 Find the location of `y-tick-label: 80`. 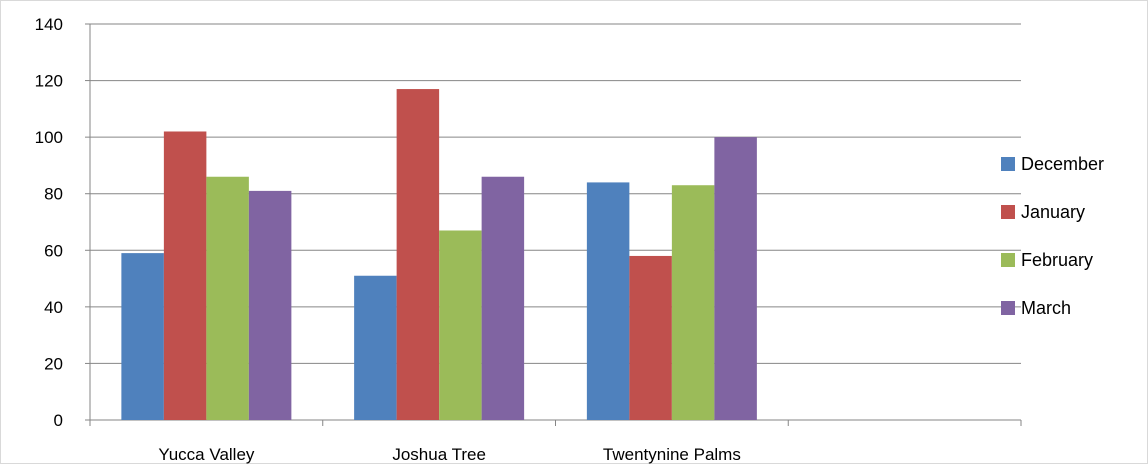

y-tick-label: 80 is located at coordinates (53, 194).